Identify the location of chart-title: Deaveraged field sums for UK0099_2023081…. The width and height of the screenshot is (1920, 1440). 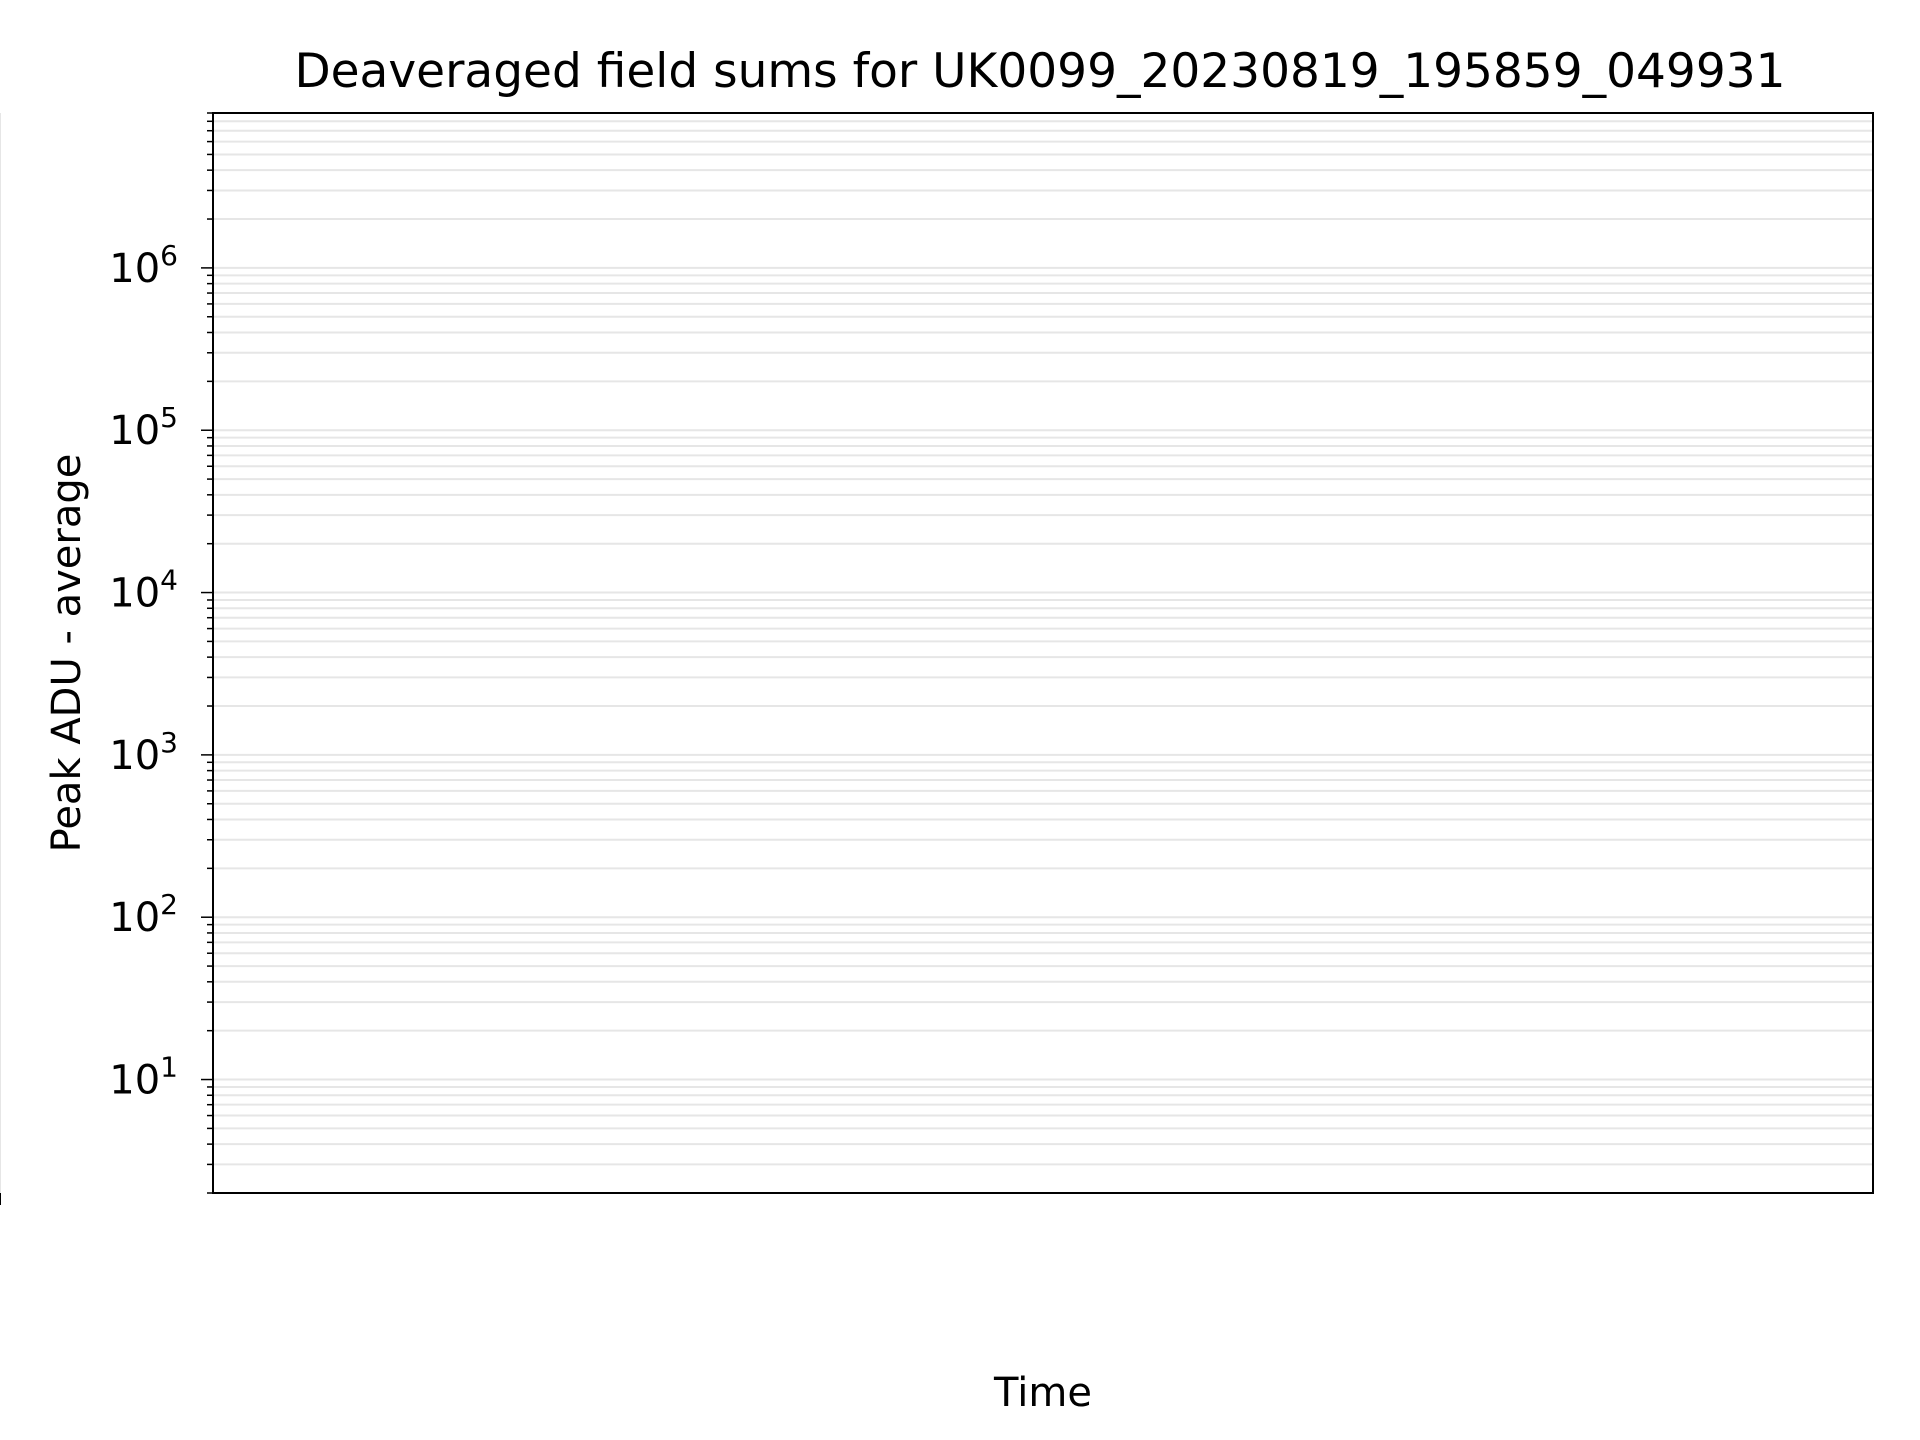
(1039, 71).